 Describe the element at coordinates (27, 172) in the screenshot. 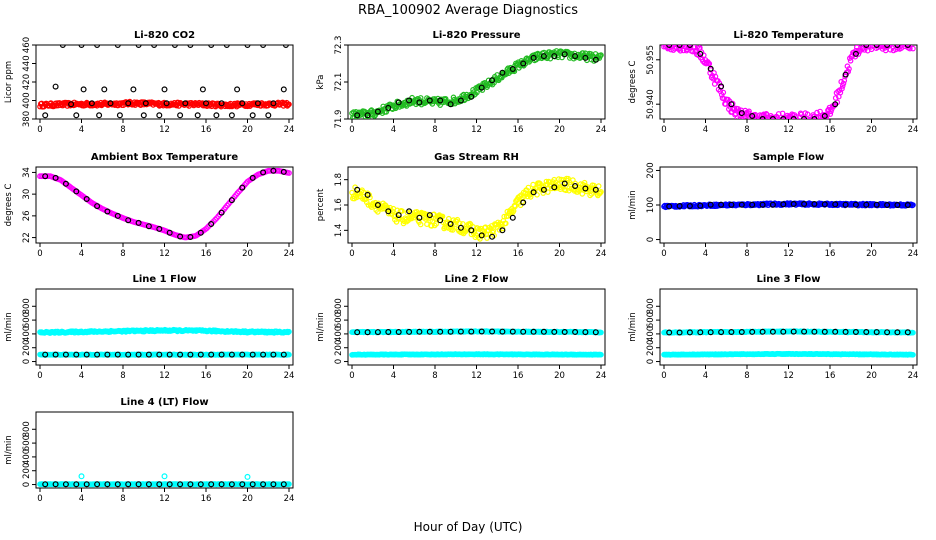

I see `y-tick-label: 34` at that location.